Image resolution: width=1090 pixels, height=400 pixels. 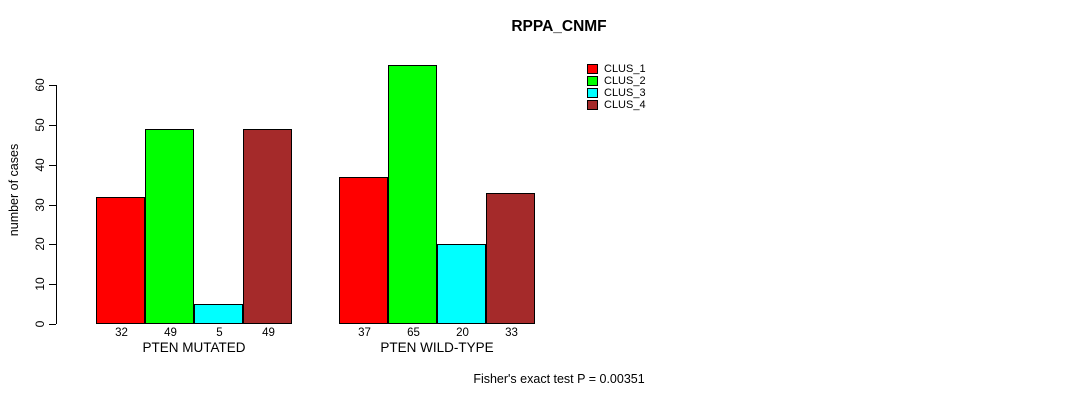 What do you see at coordinates (437, 347) in the screenshot?
I see `group-label-pten-wild-type: PTEN WILD-TYPE` at bounding box center [437, 347].